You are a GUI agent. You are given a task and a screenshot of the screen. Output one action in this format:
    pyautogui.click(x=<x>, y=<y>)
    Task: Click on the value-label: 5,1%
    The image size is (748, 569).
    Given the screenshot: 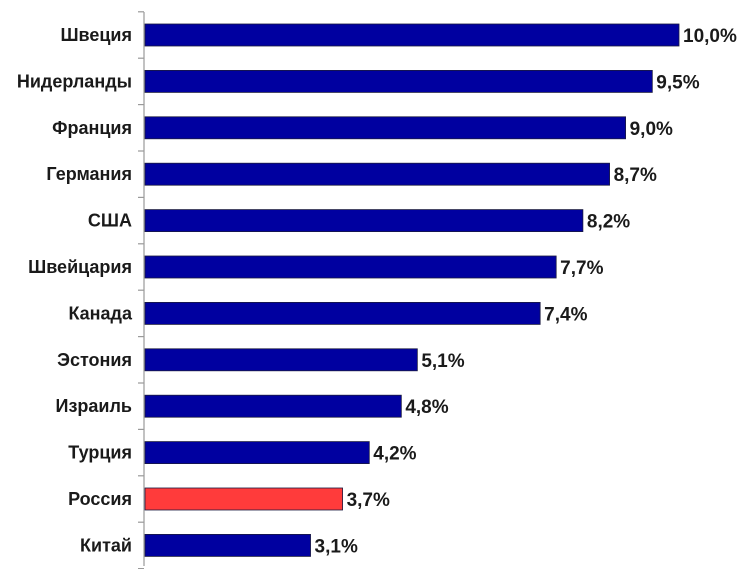 What is the action you would take?
    pyautogui.click(x=442, y=361)
    